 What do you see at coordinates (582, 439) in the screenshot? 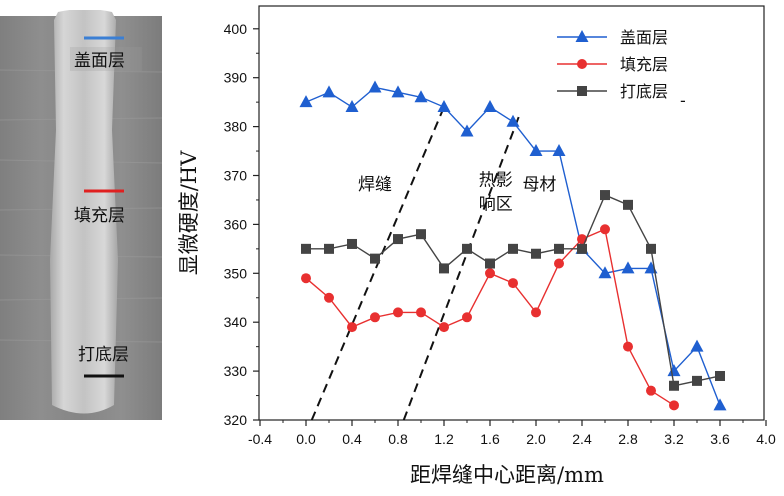
I see `x-tick-label: 2.4` at bounding box center [582, 439].